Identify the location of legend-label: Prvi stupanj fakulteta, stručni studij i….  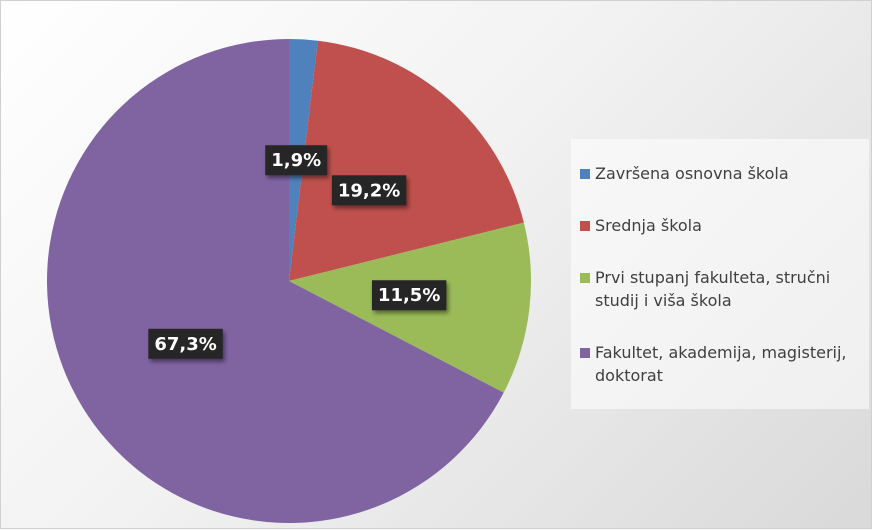
(713, 288).